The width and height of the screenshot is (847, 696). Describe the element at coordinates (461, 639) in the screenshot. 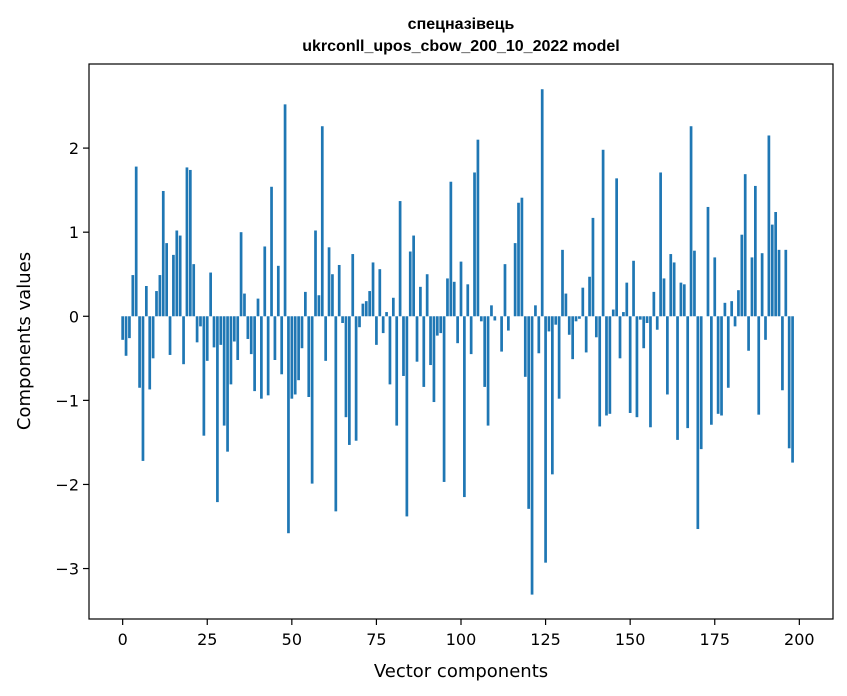

I see `x-tick-label: 100` at that location.